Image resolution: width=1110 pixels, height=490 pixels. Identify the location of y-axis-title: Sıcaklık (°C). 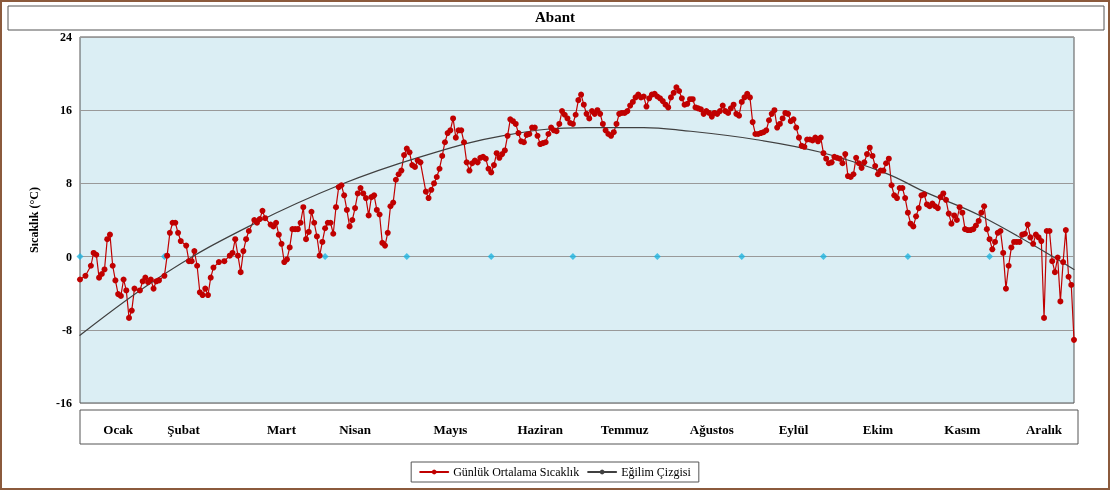
(34, 220).